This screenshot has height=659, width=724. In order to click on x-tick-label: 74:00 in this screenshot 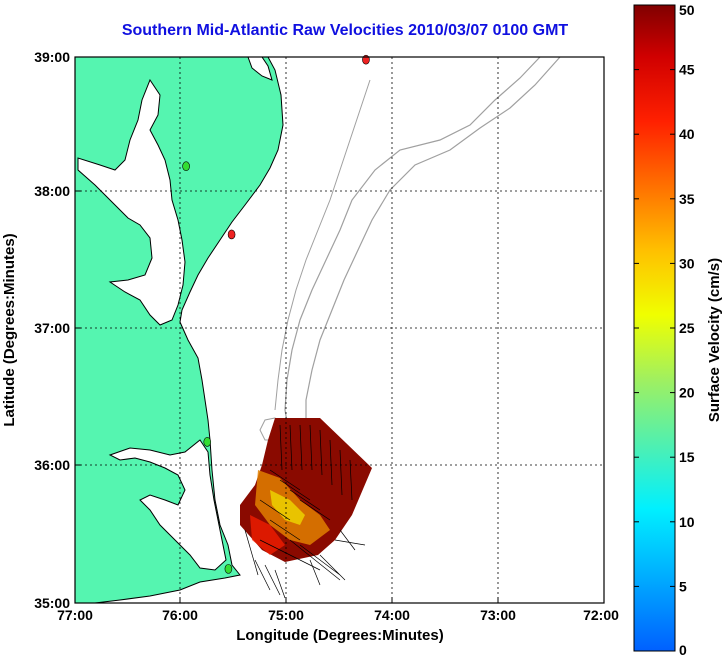, I will do `click(392, 615)`.